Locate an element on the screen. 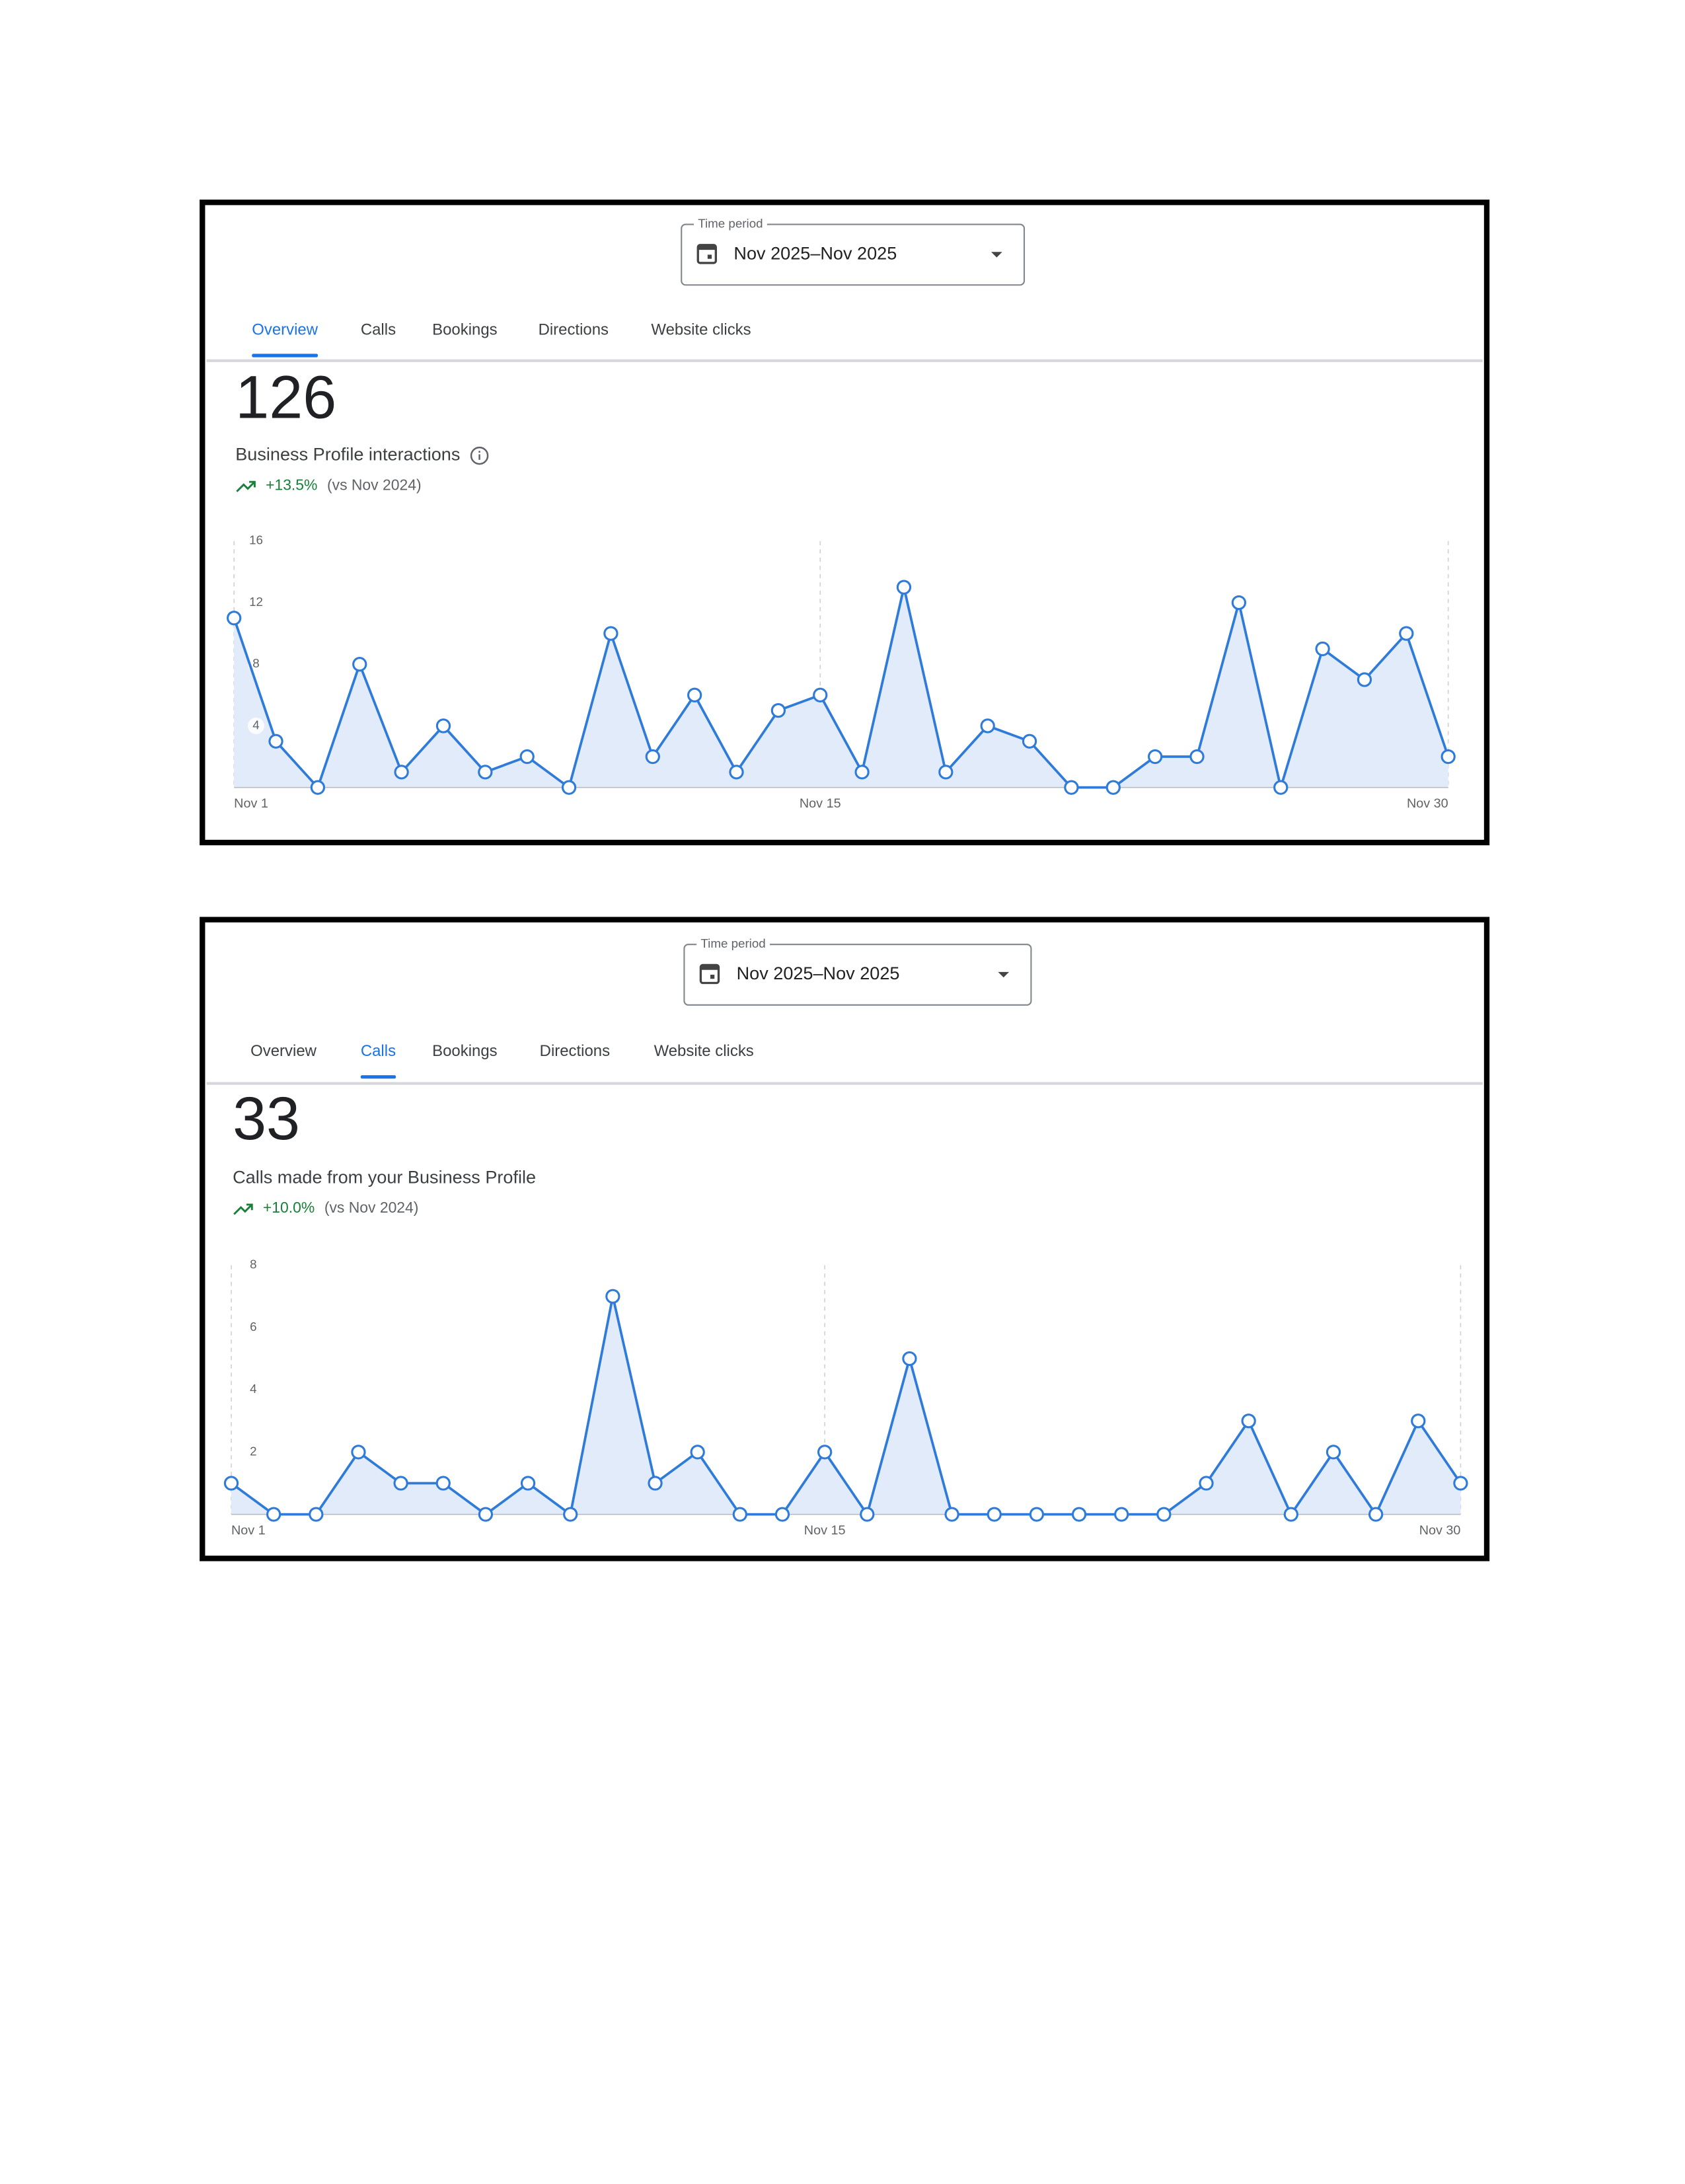 This screenshot has width=1685, height=2184. metric-value: 126 is located at coordinates (285, 398).